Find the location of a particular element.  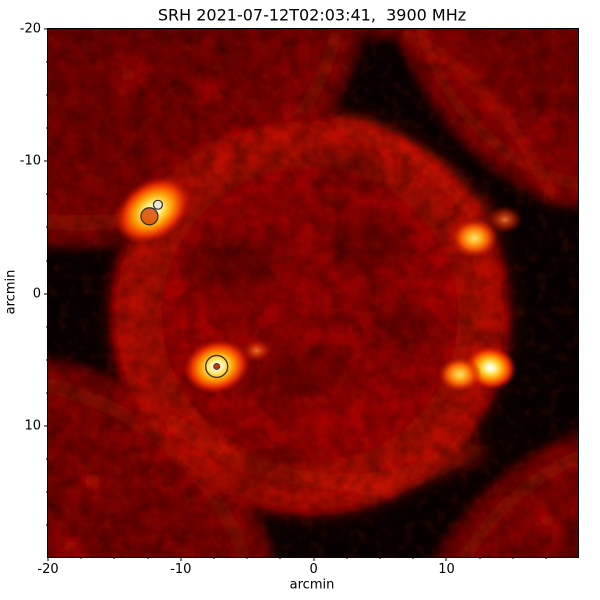

y-tick-label: 10 is located at coordinates (32, 426).